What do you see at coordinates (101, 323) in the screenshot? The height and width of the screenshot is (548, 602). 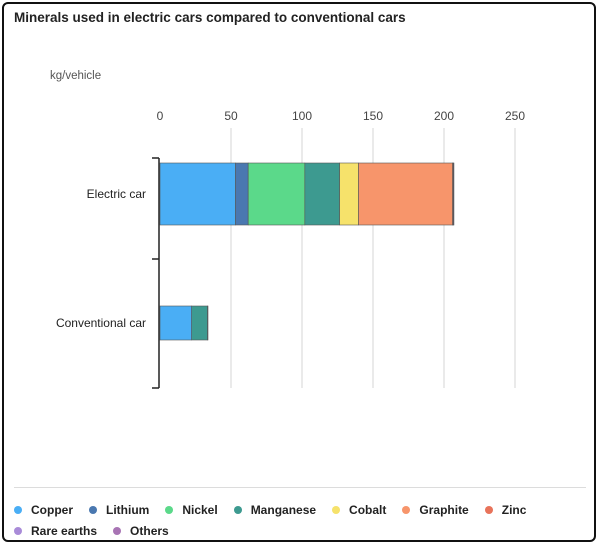 I see `category-label: Conventional car` at bounding box center [101, 323].